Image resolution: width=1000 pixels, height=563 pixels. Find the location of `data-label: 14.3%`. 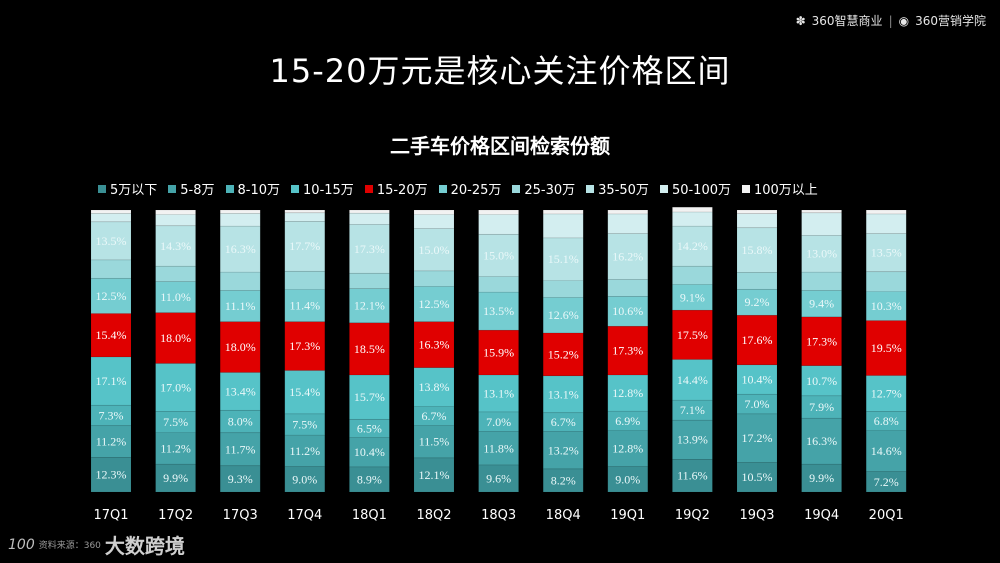

data-label: 14.3% is located at coordinates (175, 246).